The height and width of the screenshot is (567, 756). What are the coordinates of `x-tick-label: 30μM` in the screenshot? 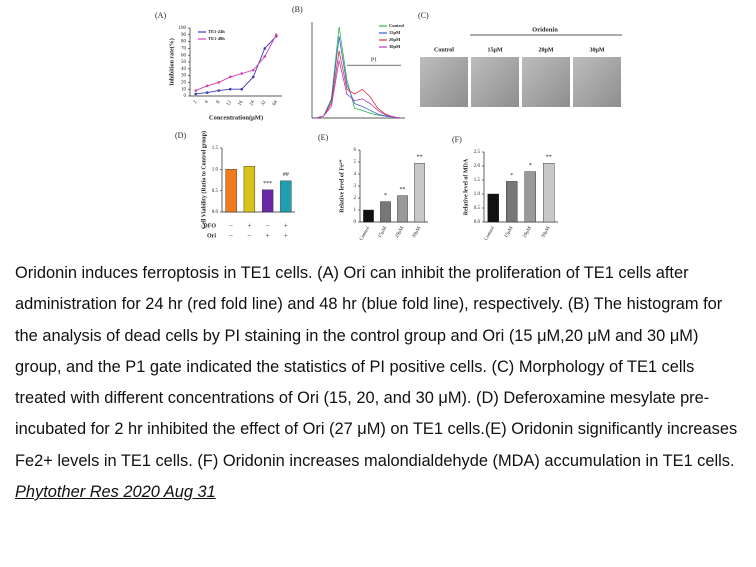 It's located at (546, 232).